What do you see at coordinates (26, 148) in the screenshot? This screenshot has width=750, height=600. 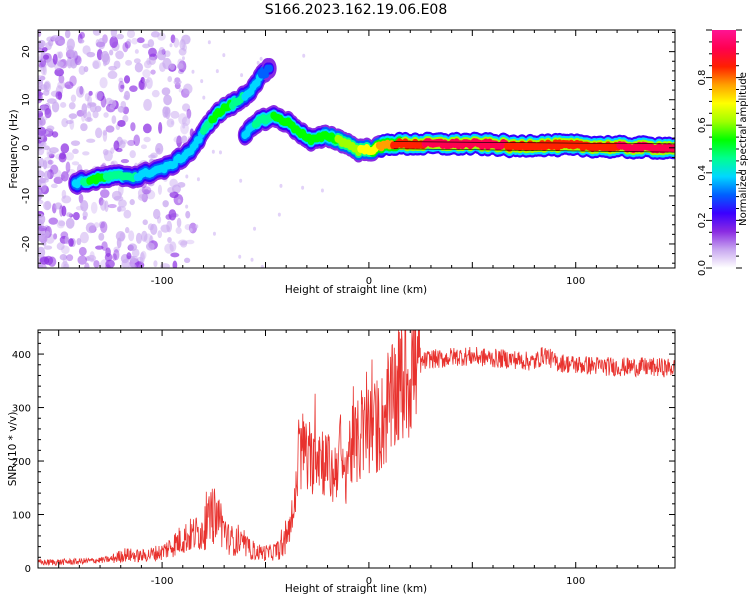 I see `y-tick-label: 0` at bounding box center [26, 148].